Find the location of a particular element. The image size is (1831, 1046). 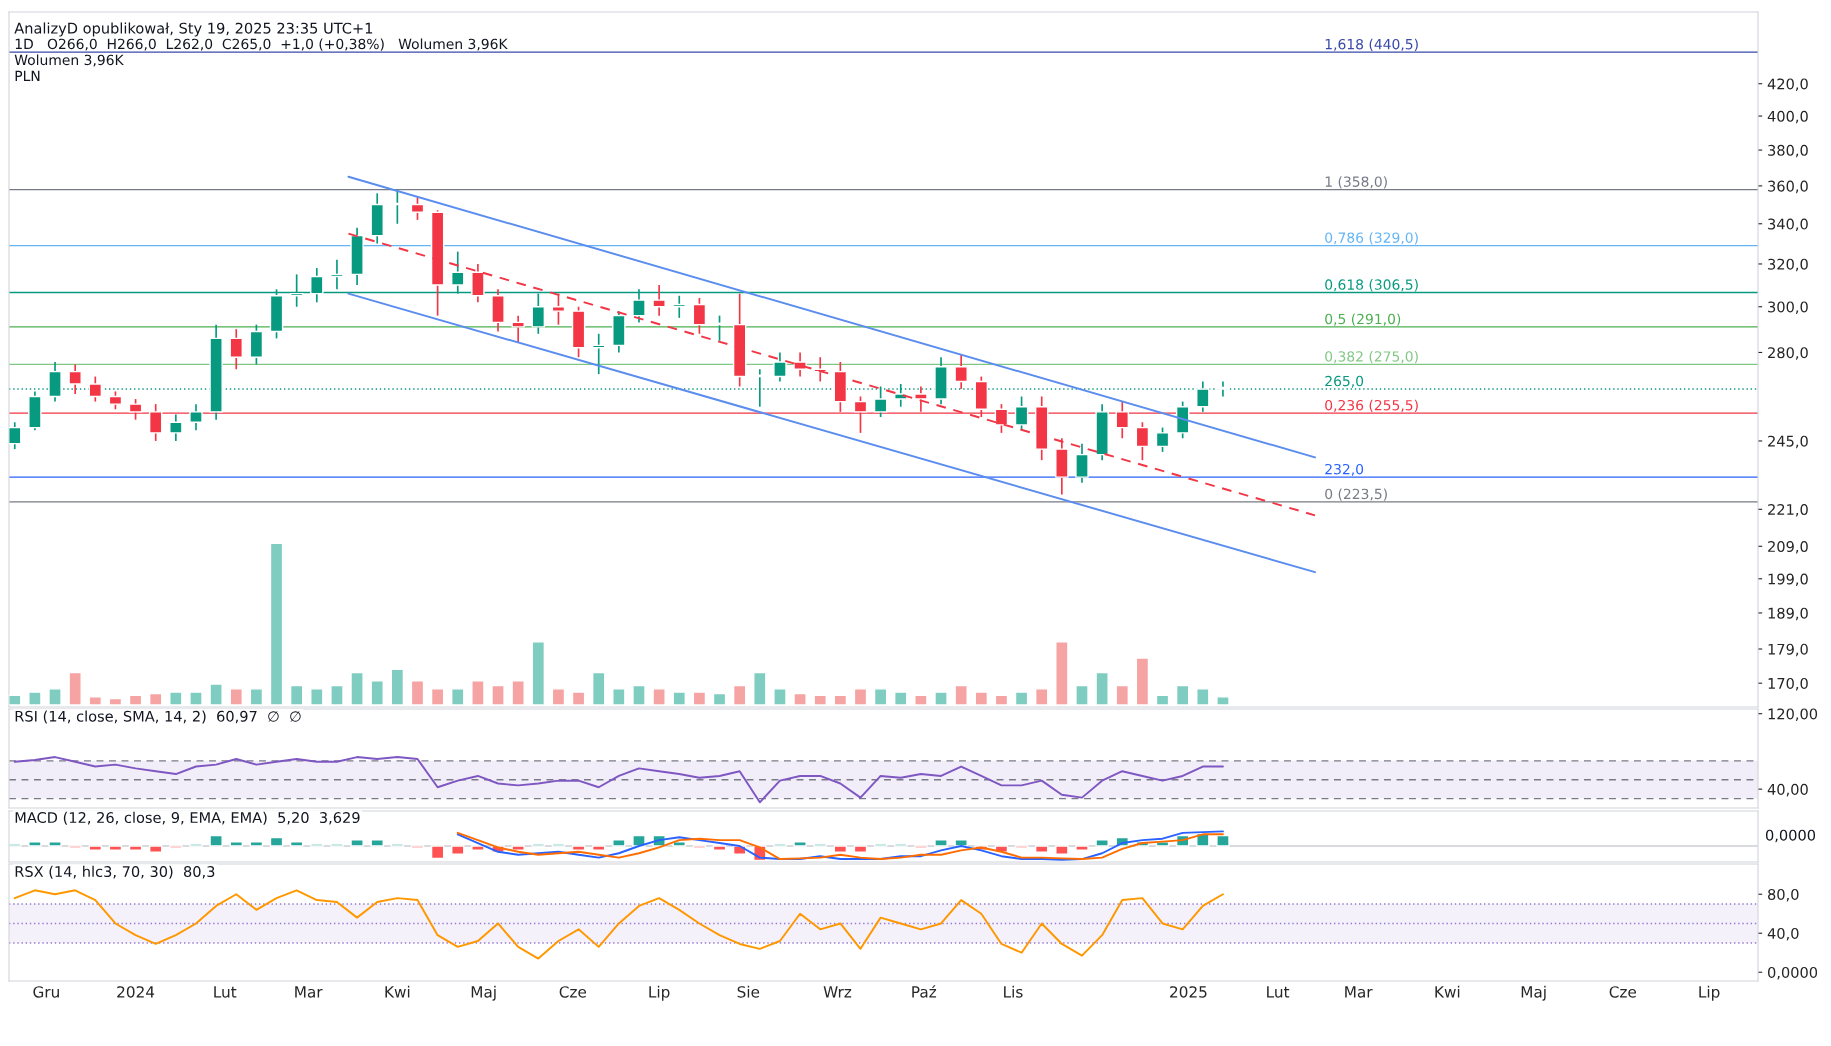

y-tick-label: 209,0 is located at coordinates (1788, 547).